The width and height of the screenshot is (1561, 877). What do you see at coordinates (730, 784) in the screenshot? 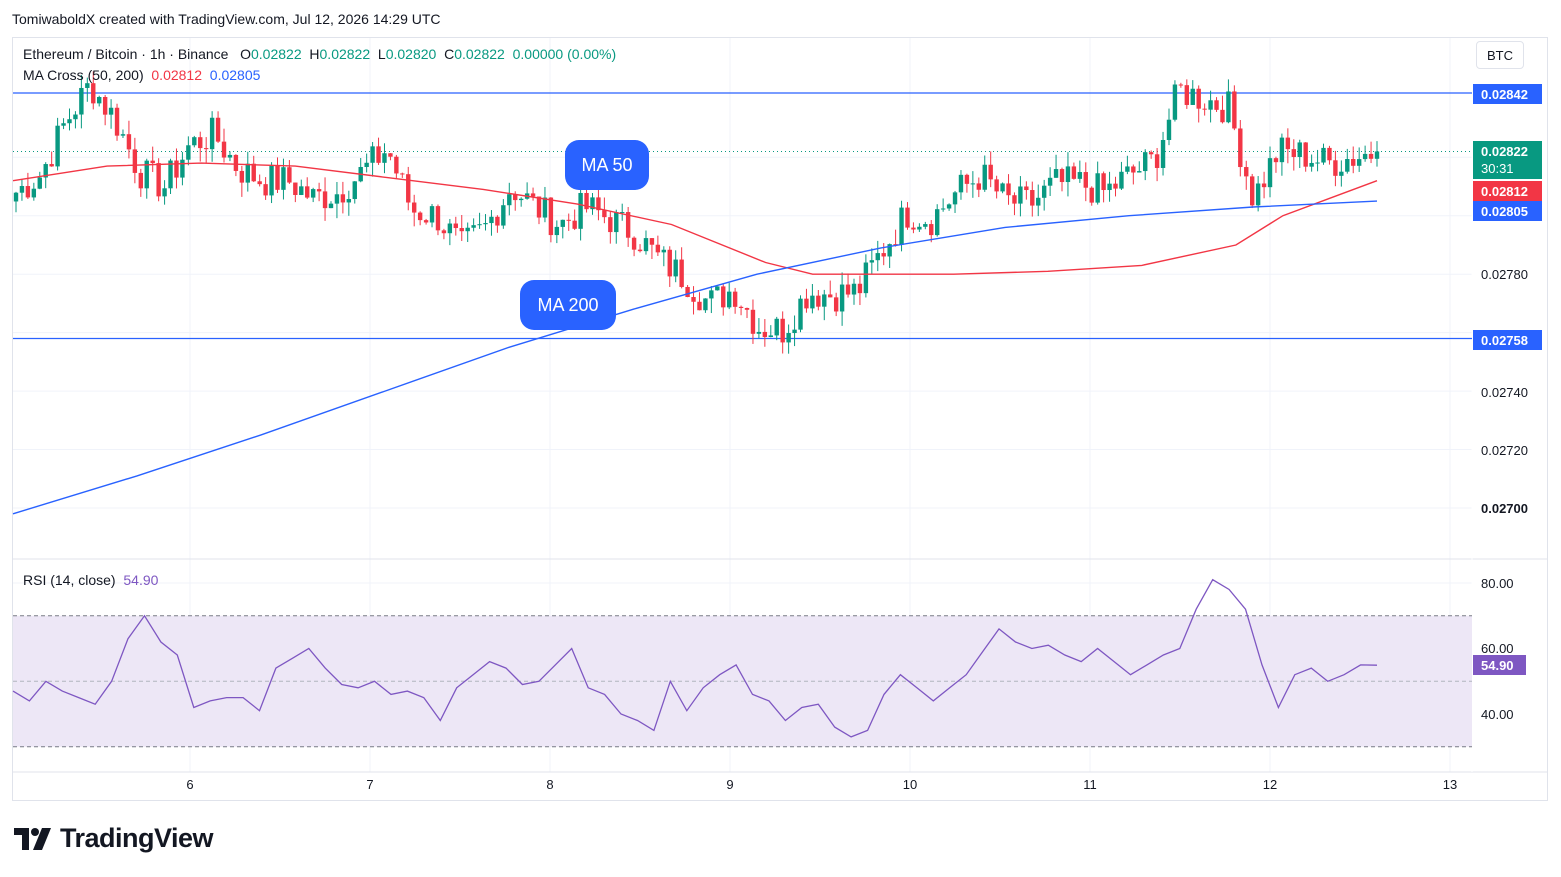
I see `time-tick: 9` at bounding box center [730, 784].